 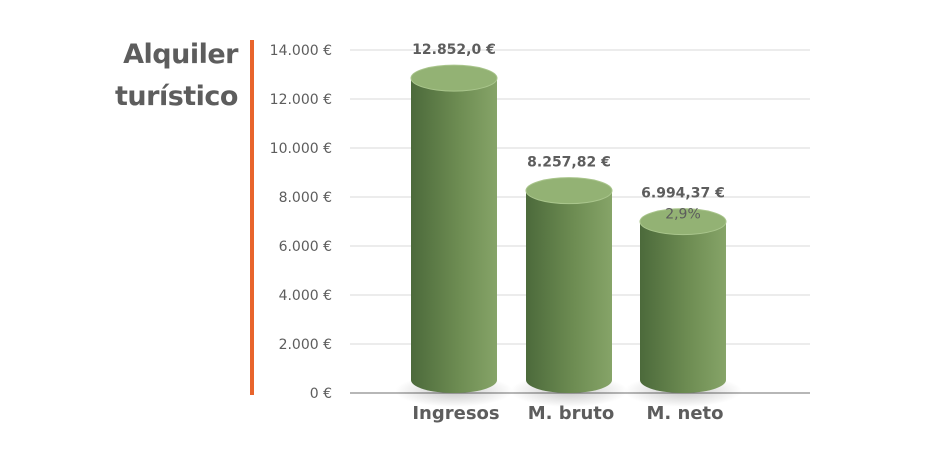 I want to click on y-tick-label: 14.000 €, so click(x=301, y=51).